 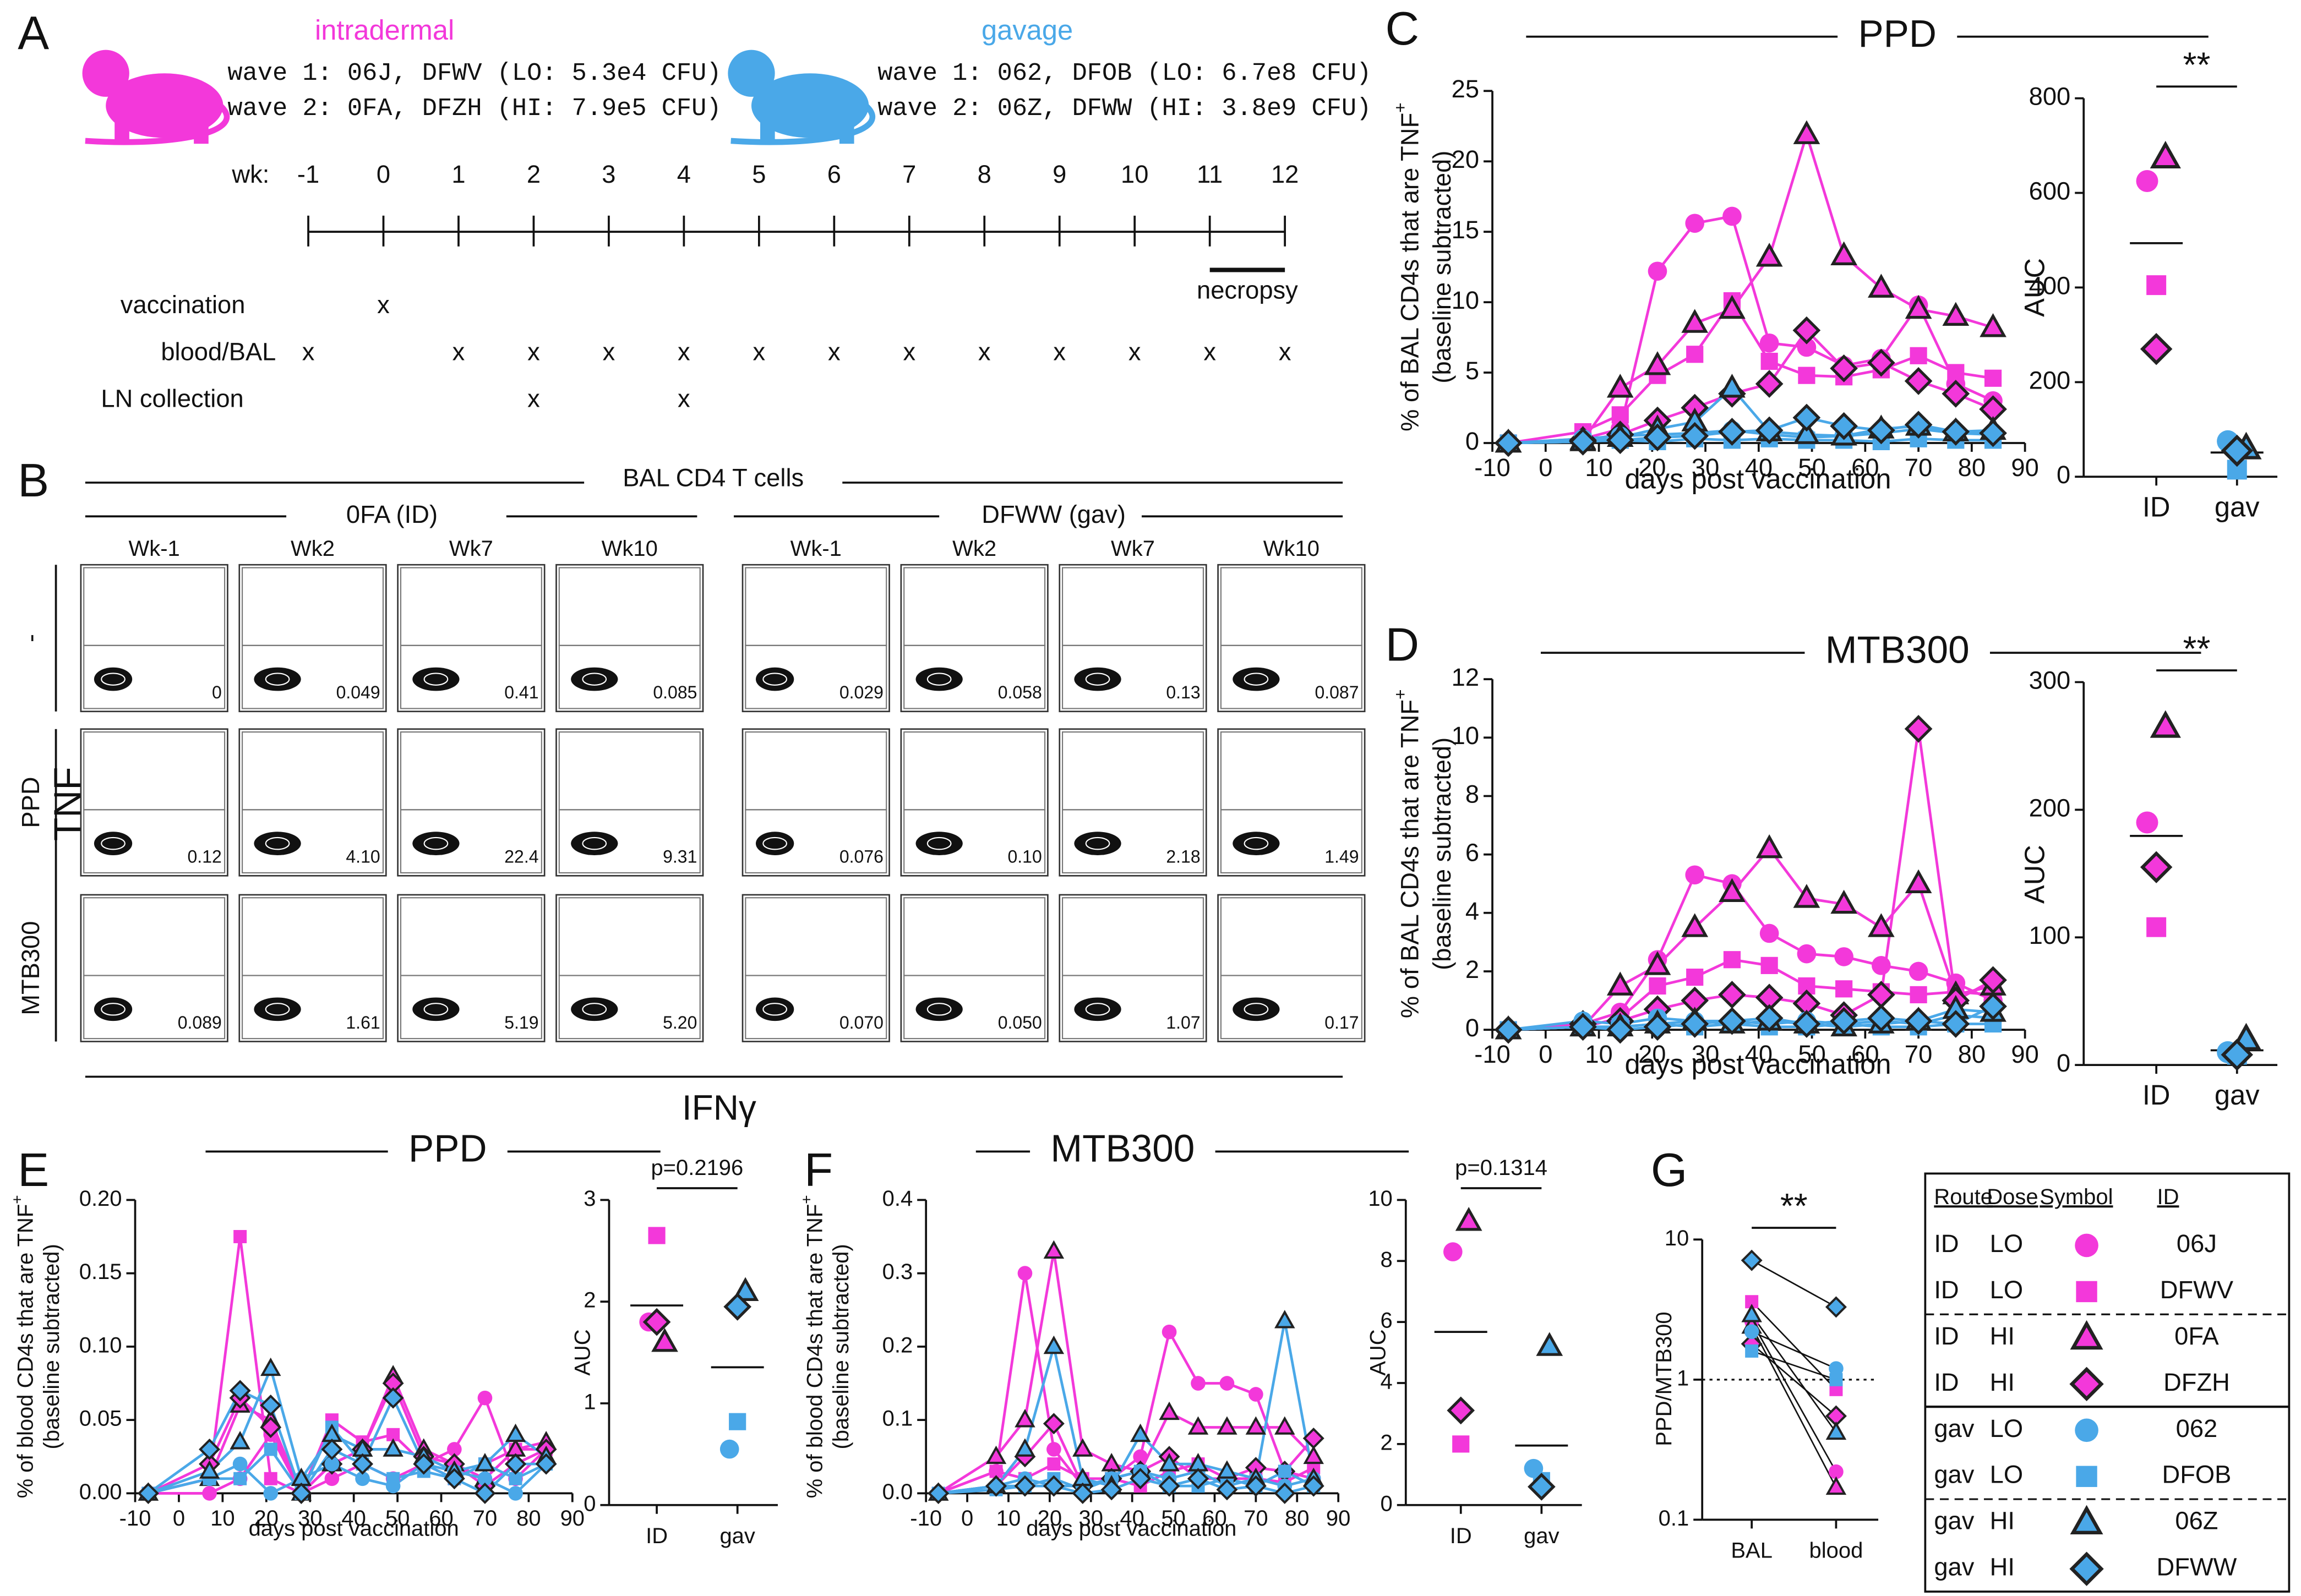 I want to click on x-tick-label: 90, so click(x=2024, y=1054).